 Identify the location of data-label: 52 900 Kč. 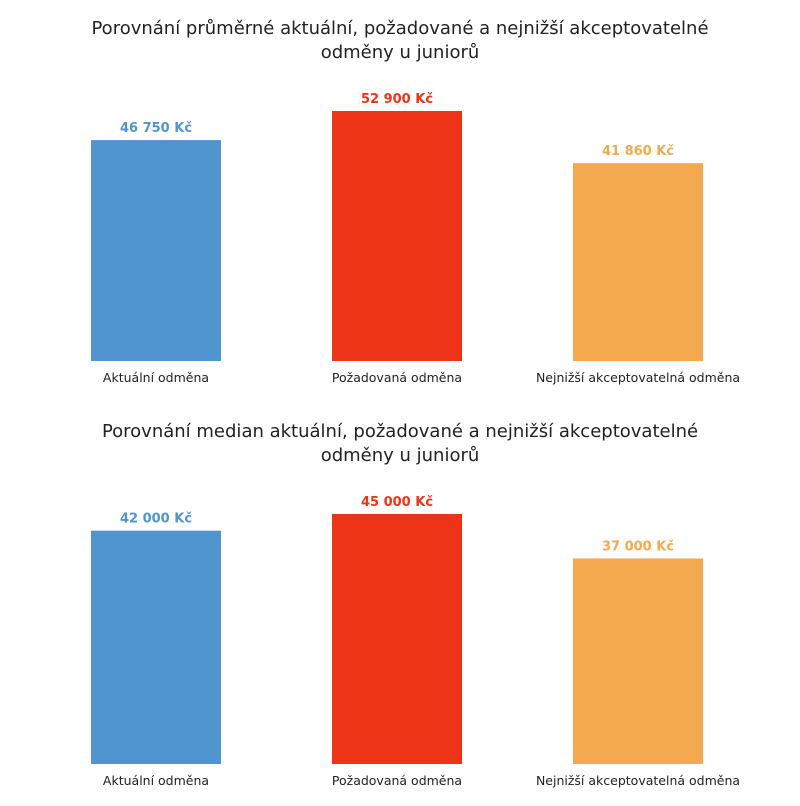
(397, 99).